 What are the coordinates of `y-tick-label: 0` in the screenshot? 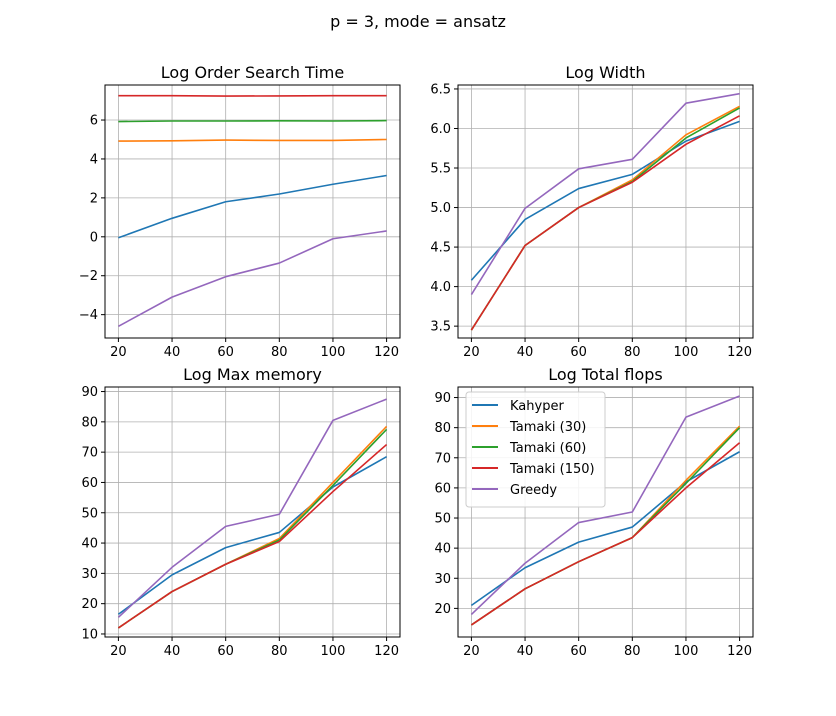 It's located at (94, 237).